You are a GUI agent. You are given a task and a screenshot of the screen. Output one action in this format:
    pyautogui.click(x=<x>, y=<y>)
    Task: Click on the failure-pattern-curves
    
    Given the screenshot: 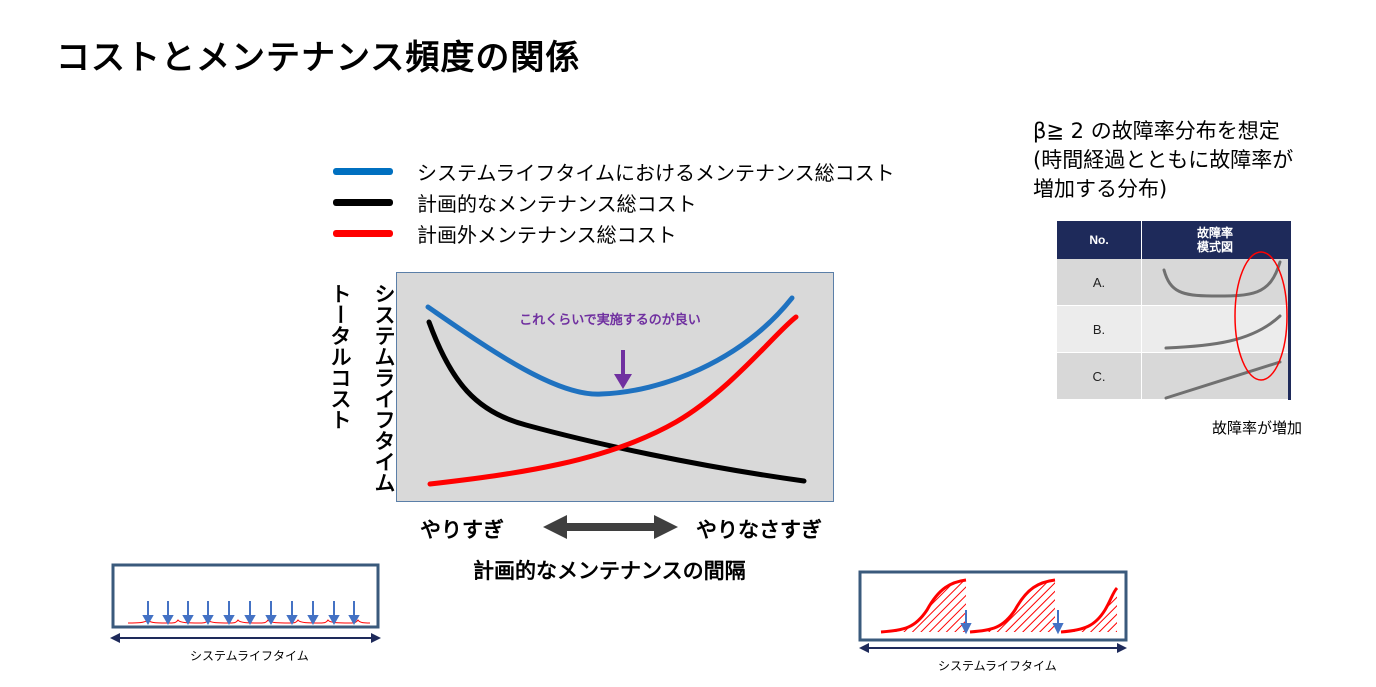 What is the action you would take?
    pyautogui.click(x=1225, y=325)
    